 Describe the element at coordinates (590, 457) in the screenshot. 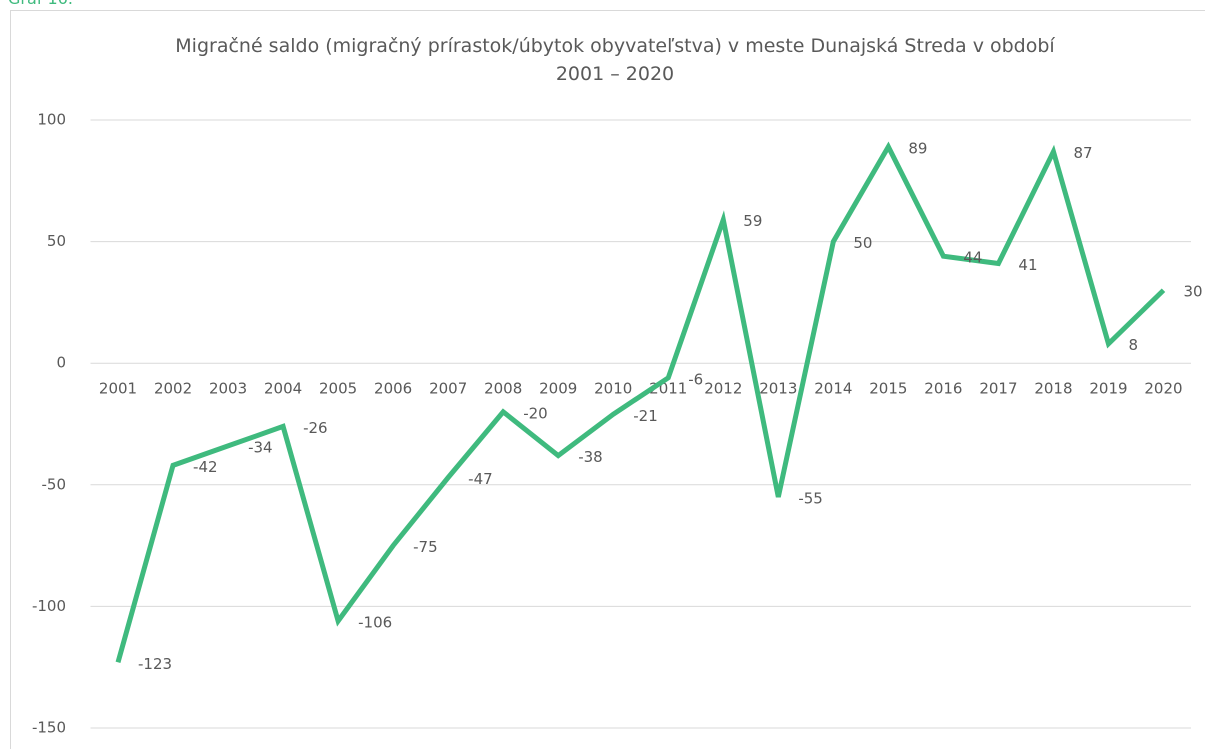

I see `data-label: -38` at that location.